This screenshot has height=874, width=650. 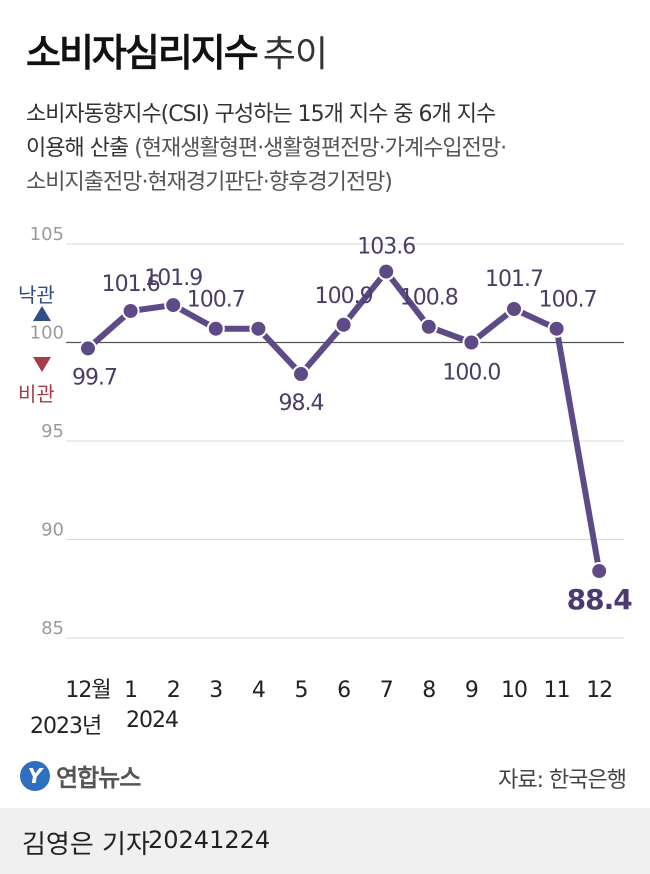 I want to click on x-tick-labels: 12월 1 2 3 4 5 6 7 8 9 10 11 12, so click(x=339, y=690).